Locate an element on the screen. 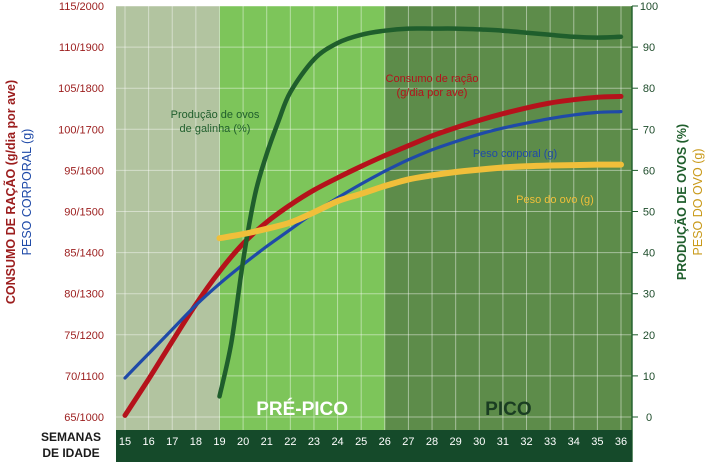 The width and height of the screenshot is (720, 473). left-tick-7: 100/1700 is located at coordinates (81, 130).